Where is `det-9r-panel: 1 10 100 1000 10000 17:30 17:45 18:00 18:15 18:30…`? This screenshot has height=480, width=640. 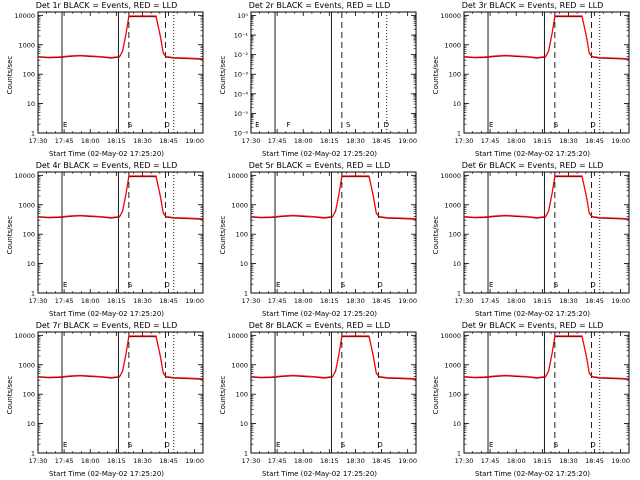 det-9r-panel: 1 10 100 1000 10000 17:30 17:45 18:00 18:15 18:30… is located at coordinates (532, 400).